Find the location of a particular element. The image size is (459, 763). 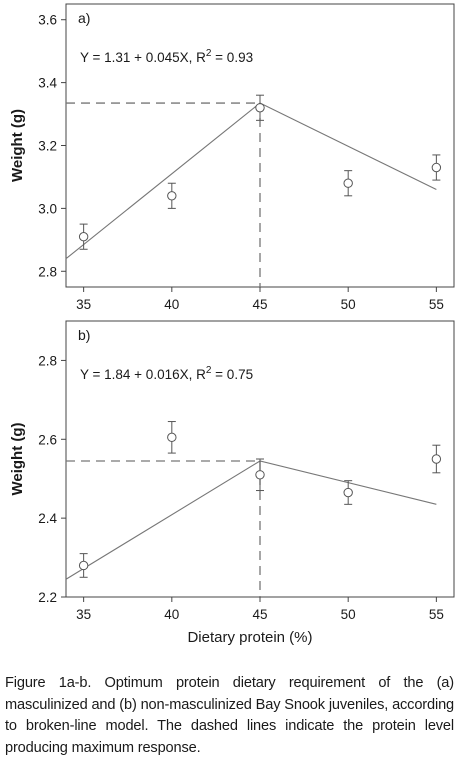

x-axis-label: Dietary protein (%) is located at coordinates (249, 637).